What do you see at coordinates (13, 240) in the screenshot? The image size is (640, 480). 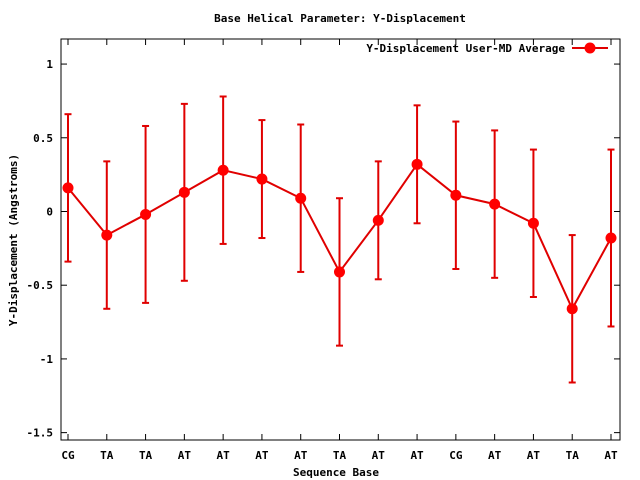 I see `y-axis-label: Y-Displacement (Angstroms)` at bounding box center [13, 240].